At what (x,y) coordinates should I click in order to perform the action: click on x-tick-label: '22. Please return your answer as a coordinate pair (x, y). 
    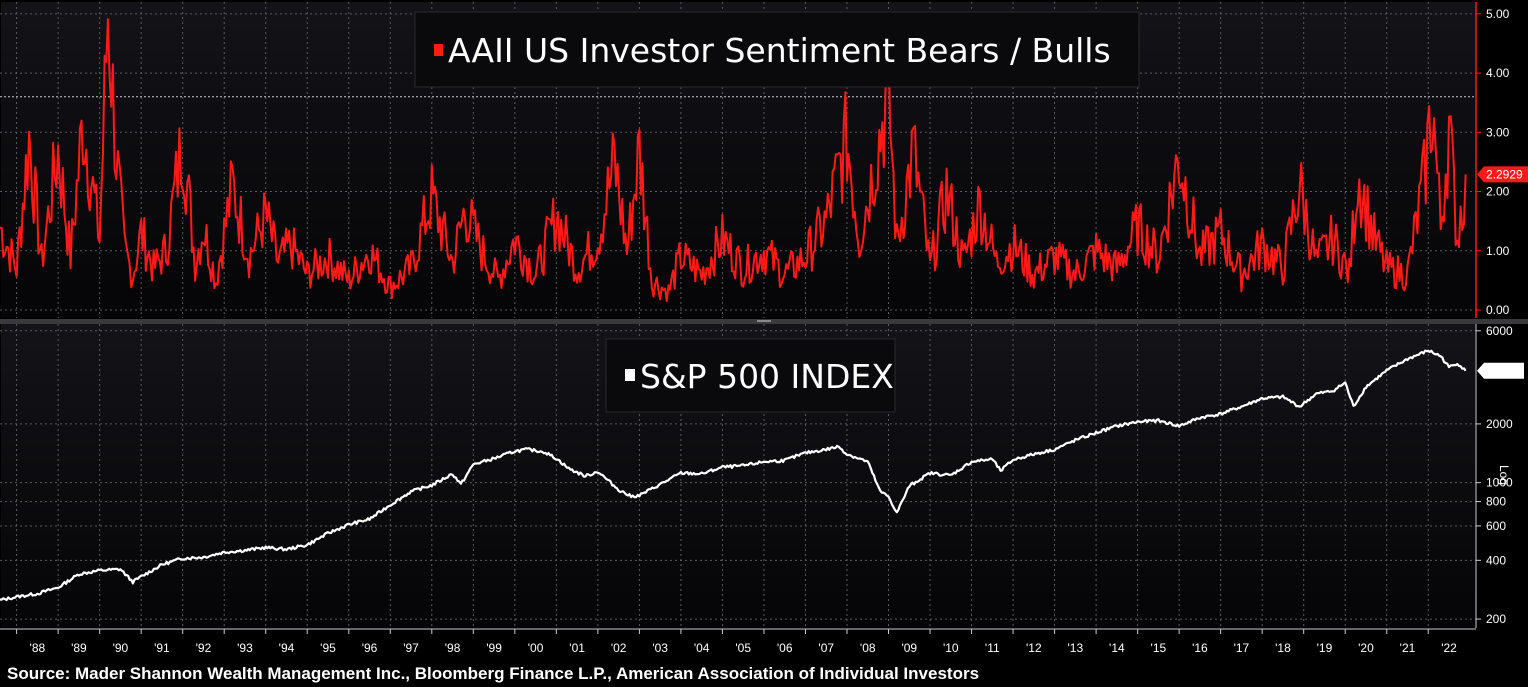
    Looking at the image, I should click on (1449, 648).